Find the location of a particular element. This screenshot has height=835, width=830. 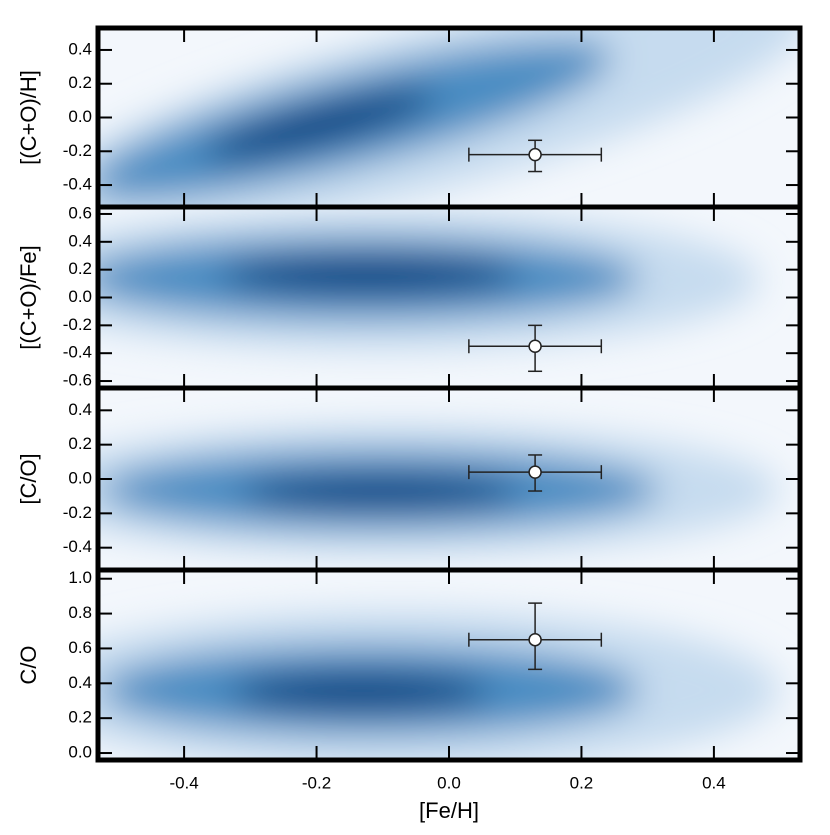

y-axis-label: [C/O] is located at coordinates (28, 478).